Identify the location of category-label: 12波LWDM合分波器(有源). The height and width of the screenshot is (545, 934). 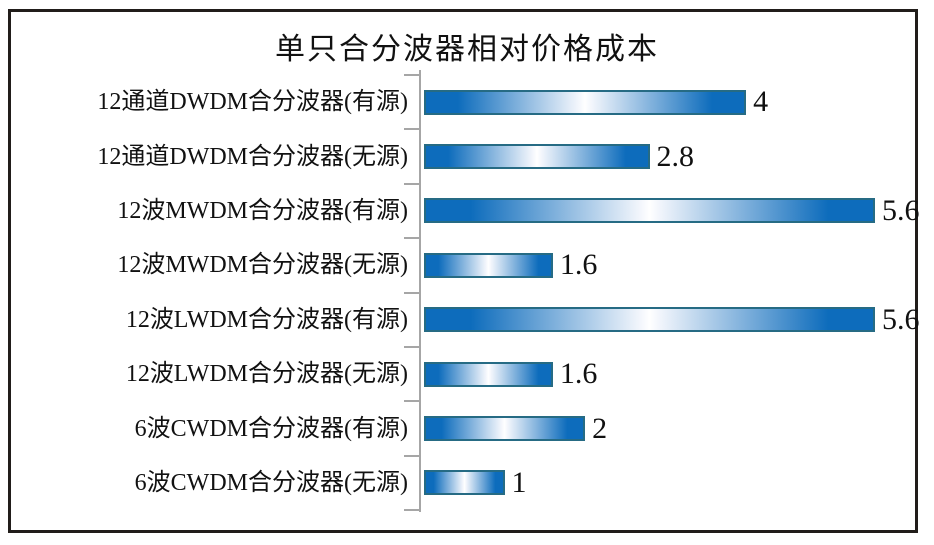
(266, 319).